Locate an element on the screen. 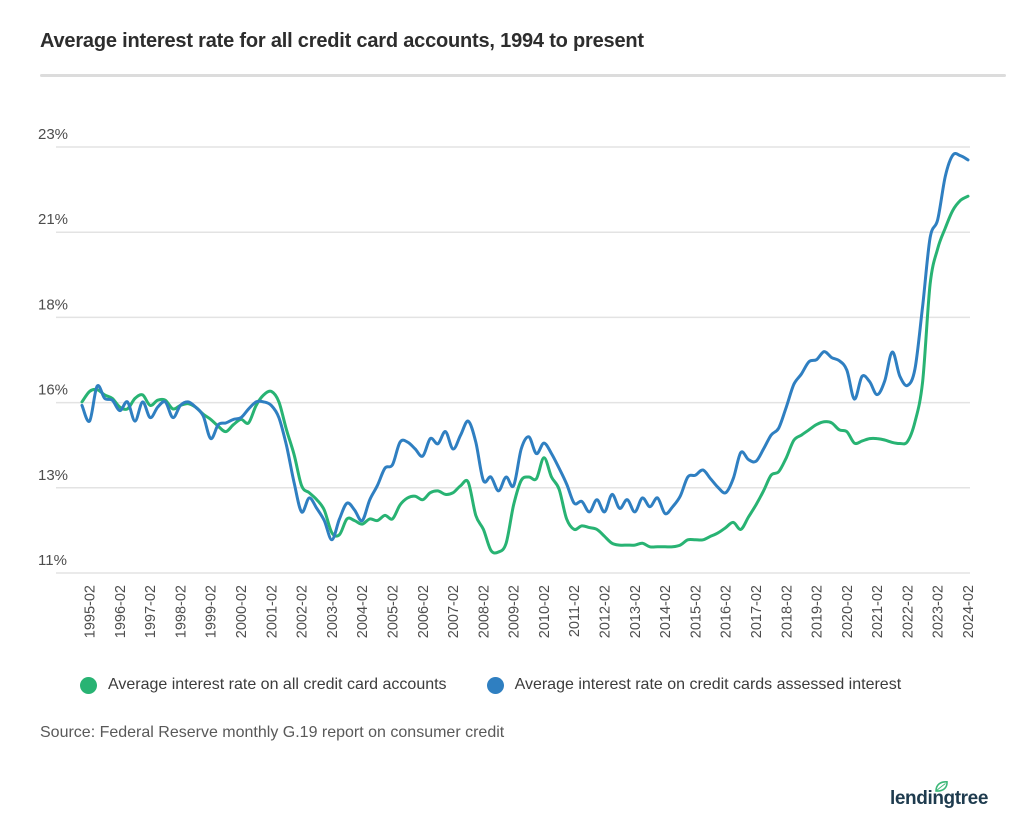 The width and height of the screenshot is (1024, 827). x-axis-label: 1995-02 is located at coordinates (91, 611).